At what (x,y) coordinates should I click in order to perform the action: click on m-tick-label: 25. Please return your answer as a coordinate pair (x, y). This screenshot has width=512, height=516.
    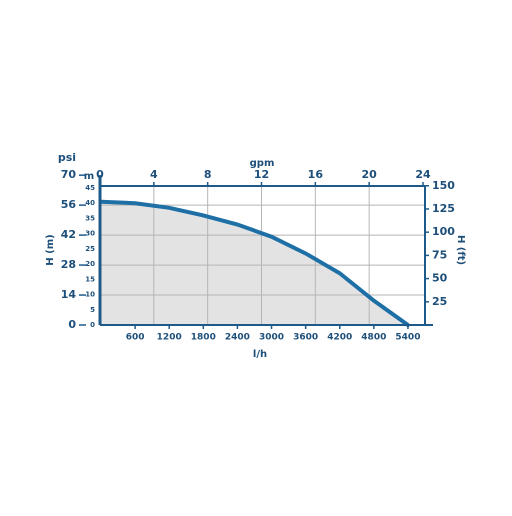
    Looking at the image, I should click on (90, 249).